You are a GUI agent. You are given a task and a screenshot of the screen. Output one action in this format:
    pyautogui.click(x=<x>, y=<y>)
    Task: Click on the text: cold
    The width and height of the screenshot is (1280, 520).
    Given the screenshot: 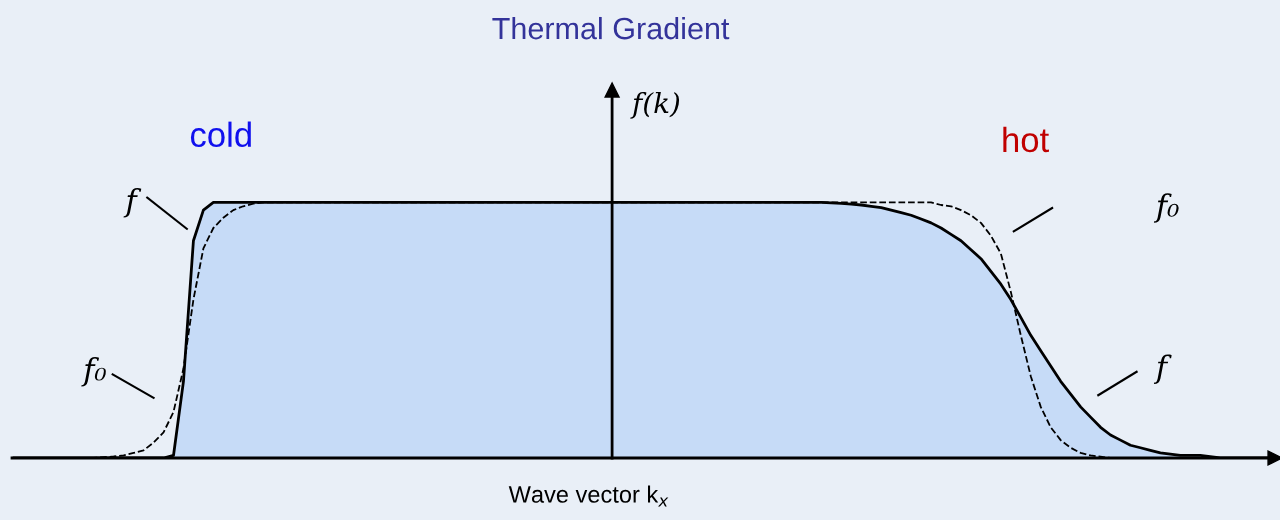 What is the action you would take?
    pyautogui.click(x=220, y=134)
    